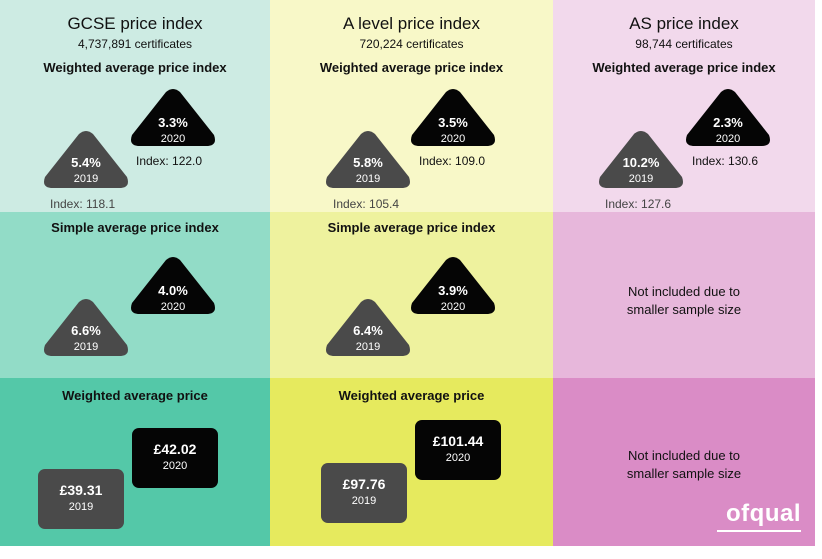  Describe the element at coordinates (458, 450) in the screenshot. I see `price-box-2020: £101.44 2020` at that location.